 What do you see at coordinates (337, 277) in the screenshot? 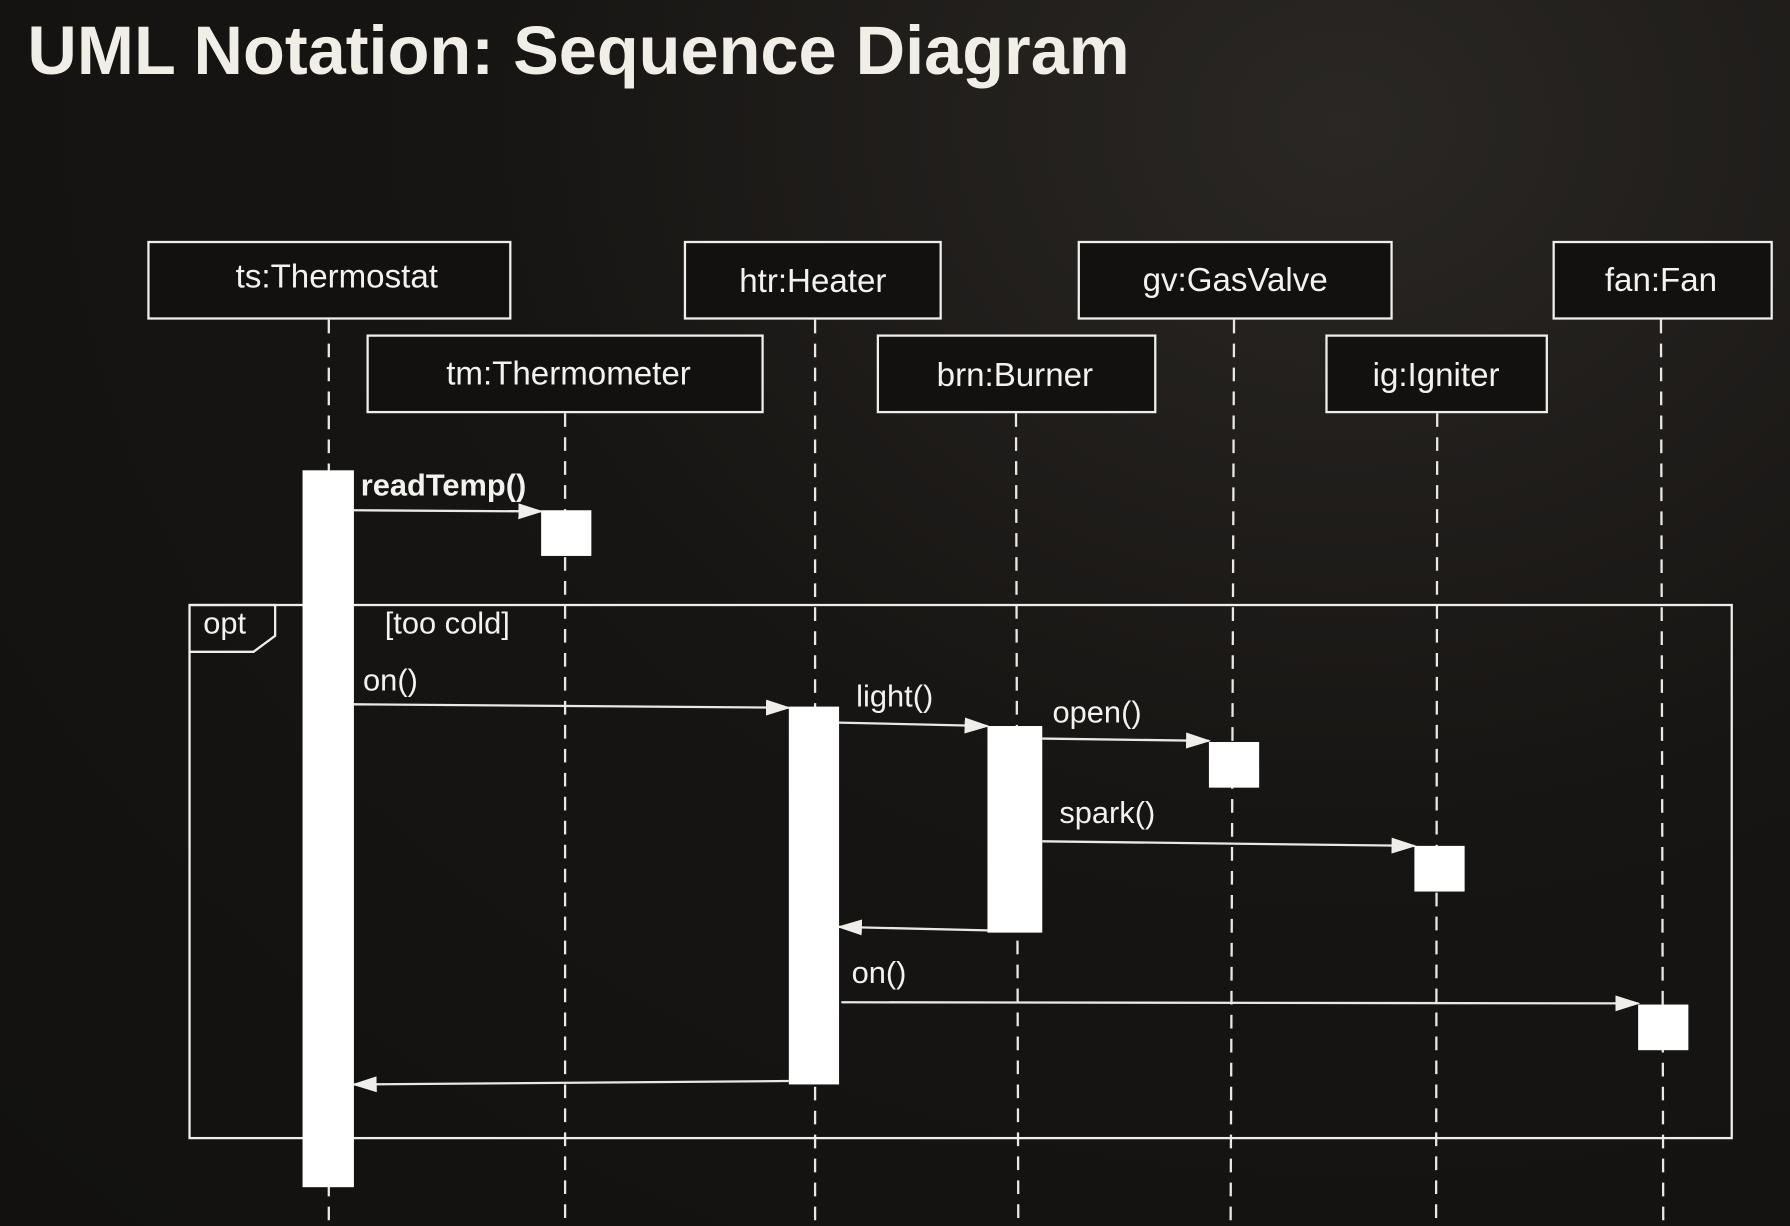
I see `object-label: ts:Thermostat` at bounding box center [337, 277].